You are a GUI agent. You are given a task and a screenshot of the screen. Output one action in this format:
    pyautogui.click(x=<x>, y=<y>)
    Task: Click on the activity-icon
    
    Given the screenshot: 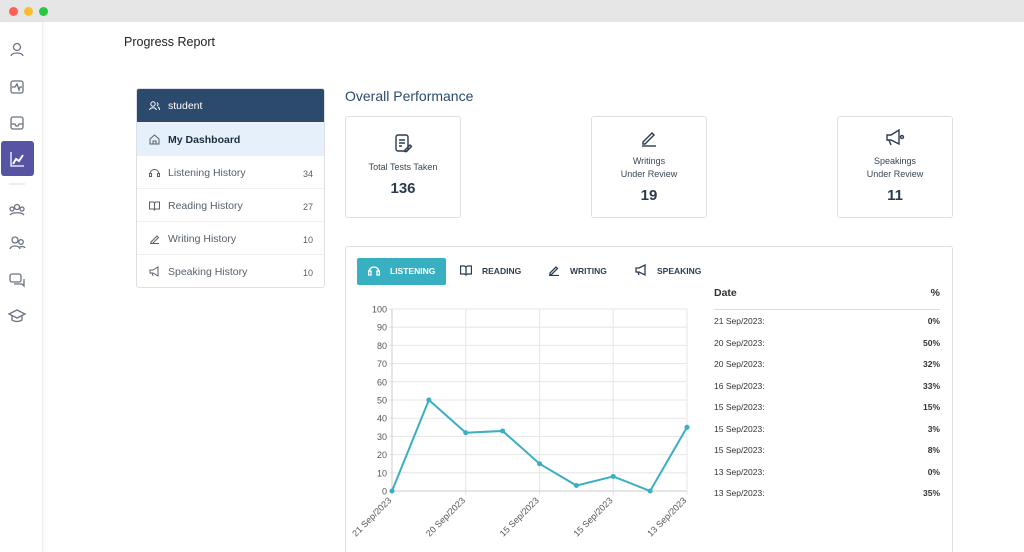 What is the action you would take?
    pyautogui.click(x=17, y=87)
    